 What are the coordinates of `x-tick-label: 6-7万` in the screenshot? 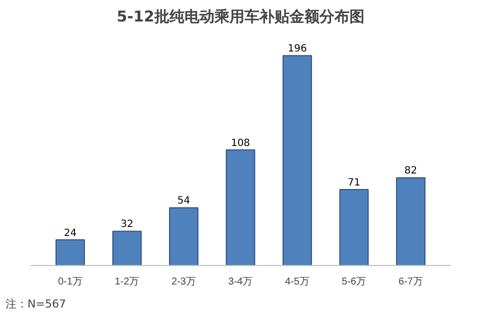 It's located at (410, 282).